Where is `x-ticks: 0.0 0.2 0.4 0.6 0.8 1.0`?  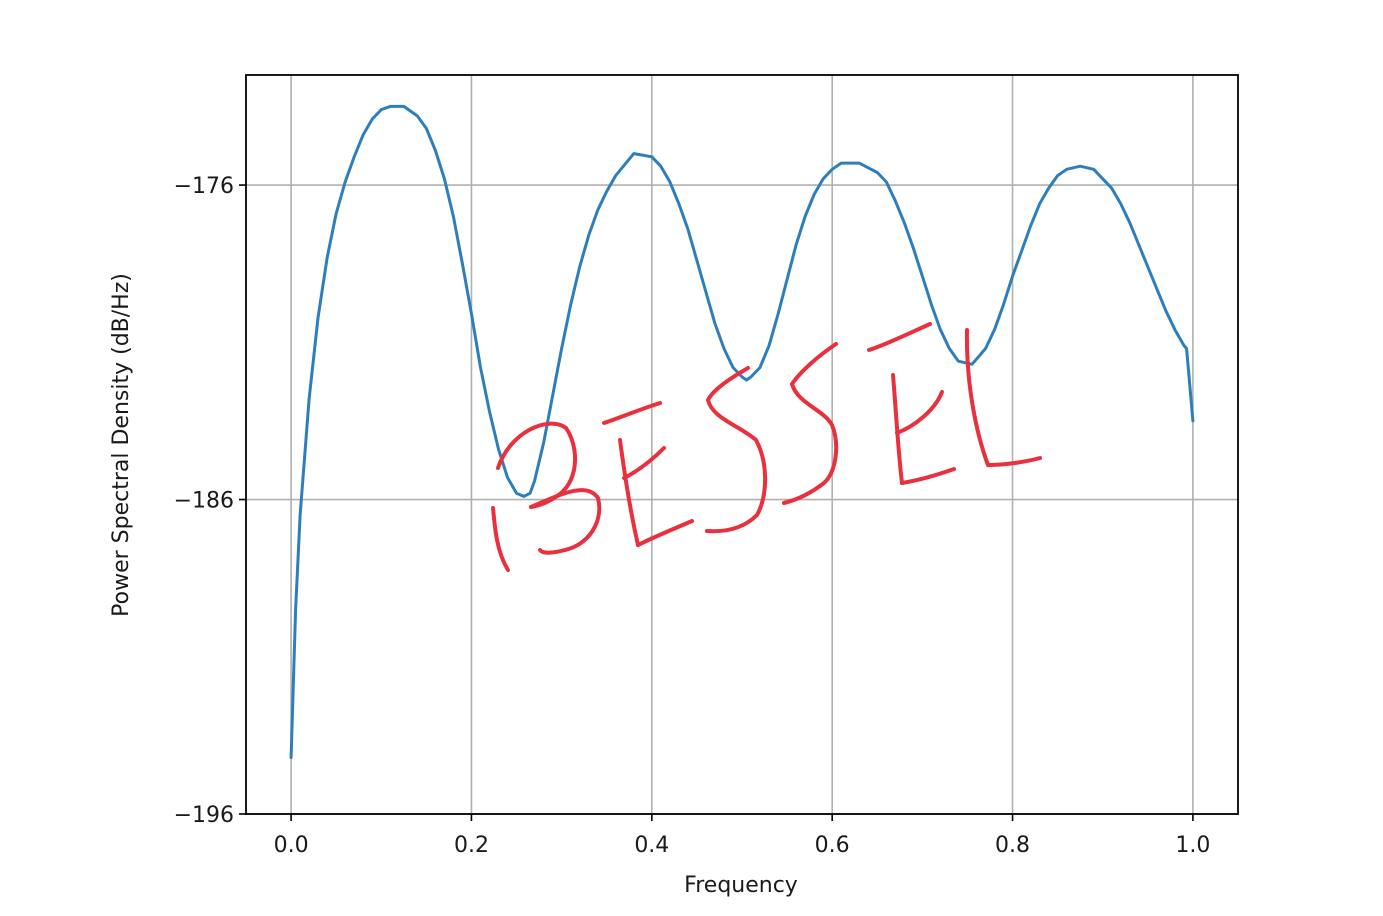 x-ticks: 0.0 0.2 0.4 0.6 0.8 1.0 is located at coordinates (742, 836).